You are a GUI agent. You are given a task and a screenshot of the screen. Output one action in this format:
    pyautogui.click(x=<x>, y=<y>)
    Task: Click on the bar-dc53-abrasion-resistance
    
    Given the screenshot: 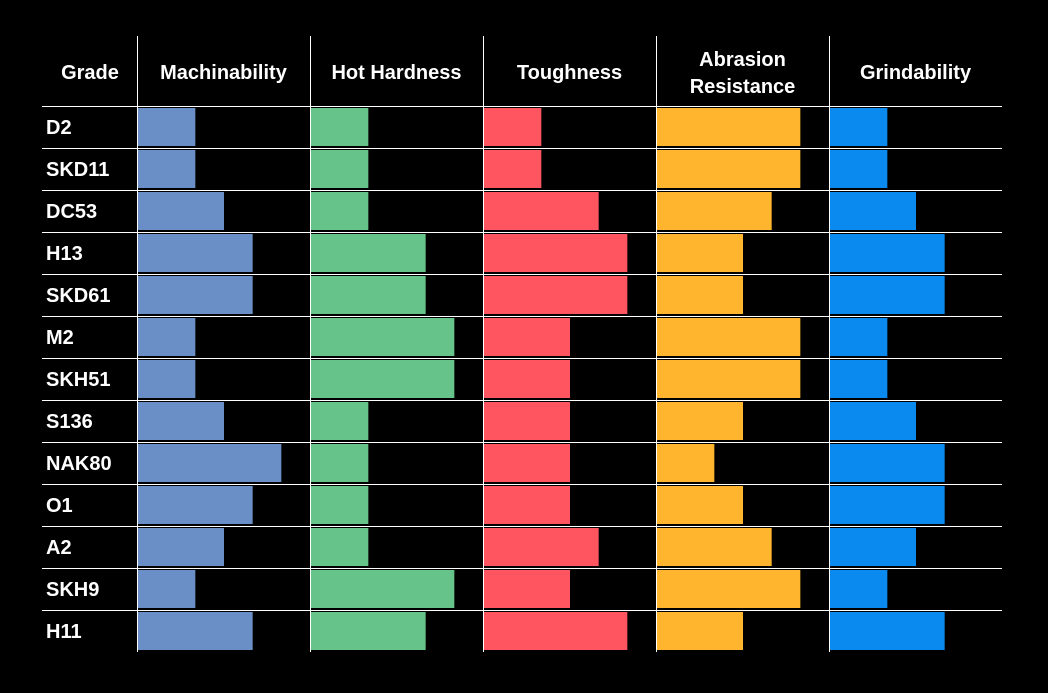 What is the action you would take?
    pyautogui.click(x=714, y=211)
    